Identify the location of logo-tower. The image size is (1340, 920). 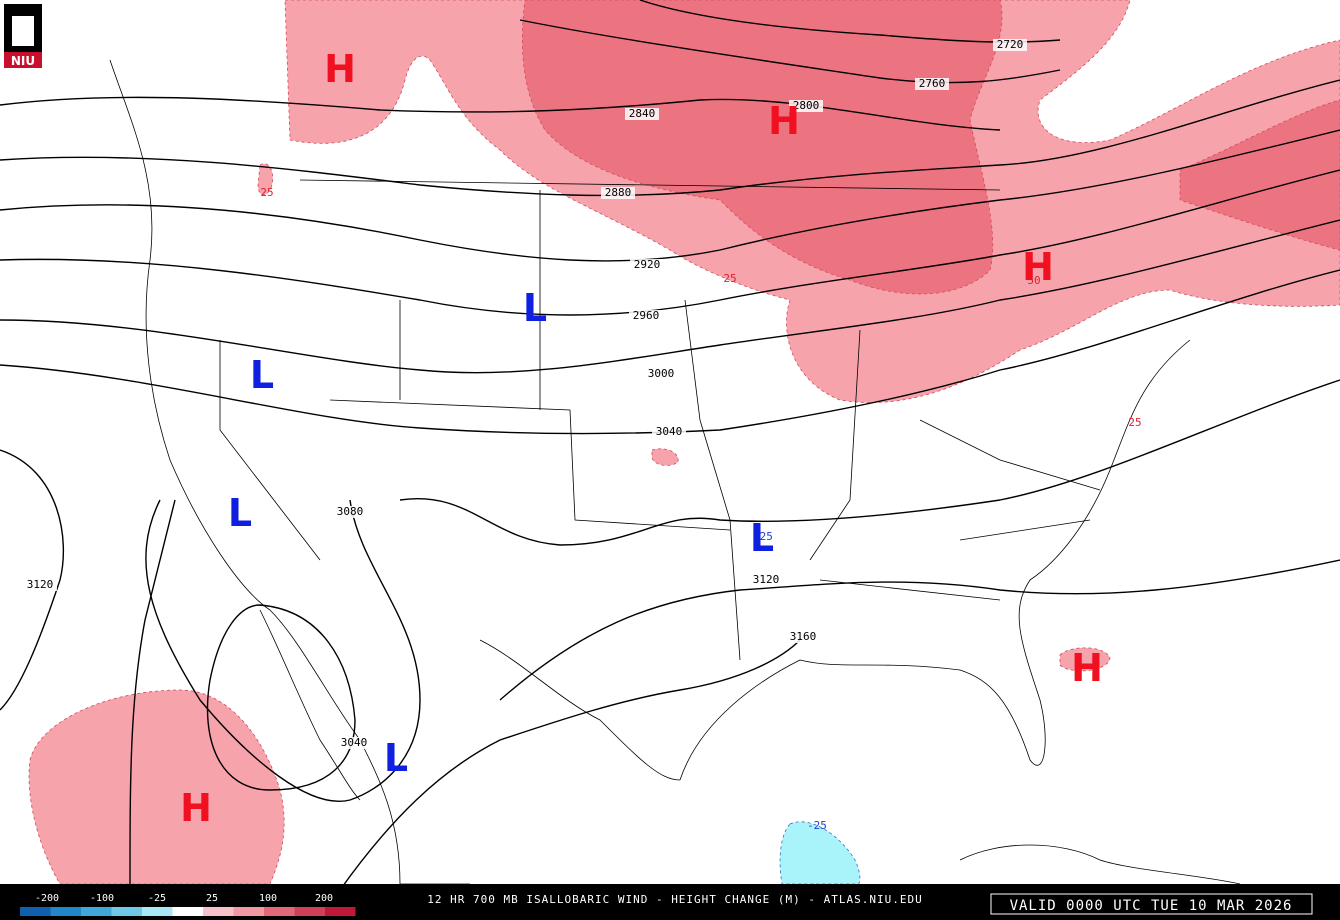
(23, 31).